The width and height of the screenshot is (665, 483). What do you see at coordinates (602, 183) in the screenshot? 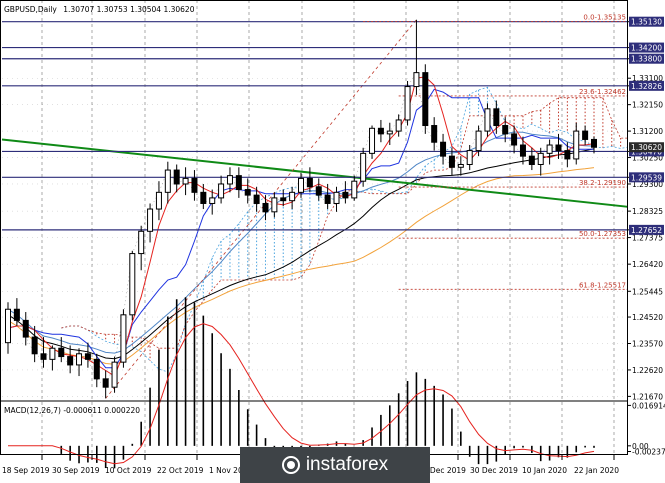
I see `fibonacci-label: 38.2-1.29190` at bounding box center [602, 183].